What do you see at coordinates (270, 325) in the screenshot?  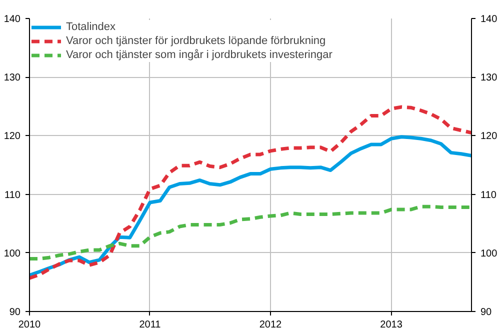 I see `x-tick-label: 2012` at bounding box center [270, 325].